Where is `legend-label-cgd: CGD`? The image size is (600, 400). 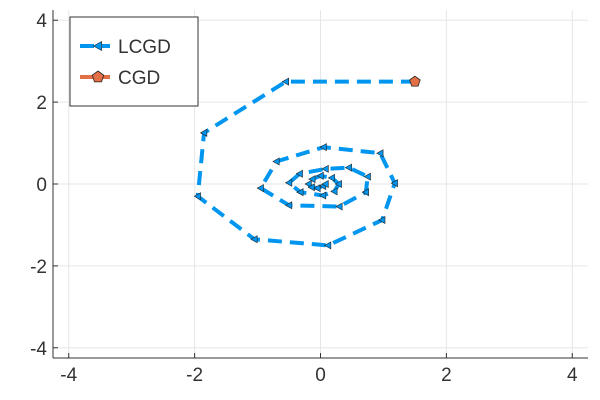
legend-label-cgd: CGD is located at coordinates (139, 78).